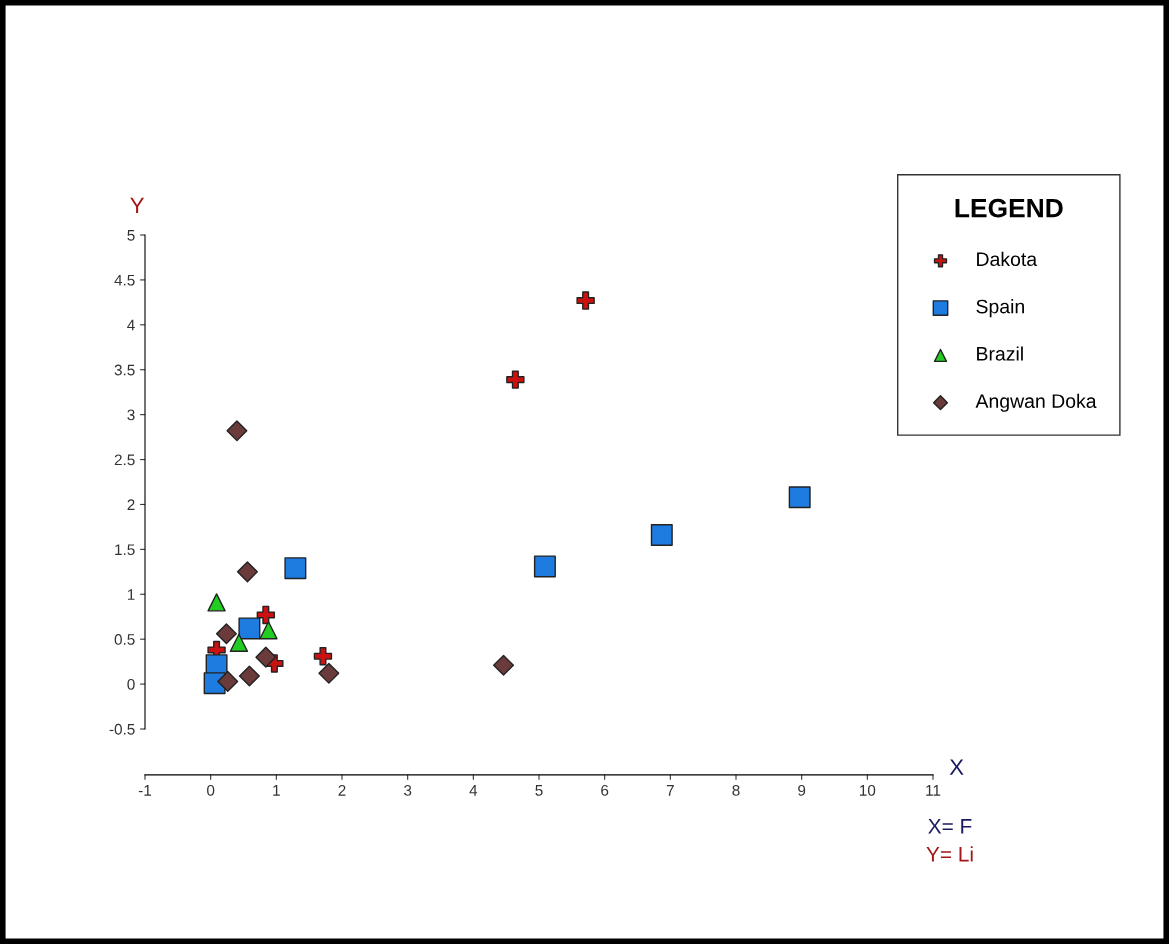 Image resolution: width=1169 pixels, height=944 pixels. I want to click on y-tick-label: 3.5, so click(124, 370).